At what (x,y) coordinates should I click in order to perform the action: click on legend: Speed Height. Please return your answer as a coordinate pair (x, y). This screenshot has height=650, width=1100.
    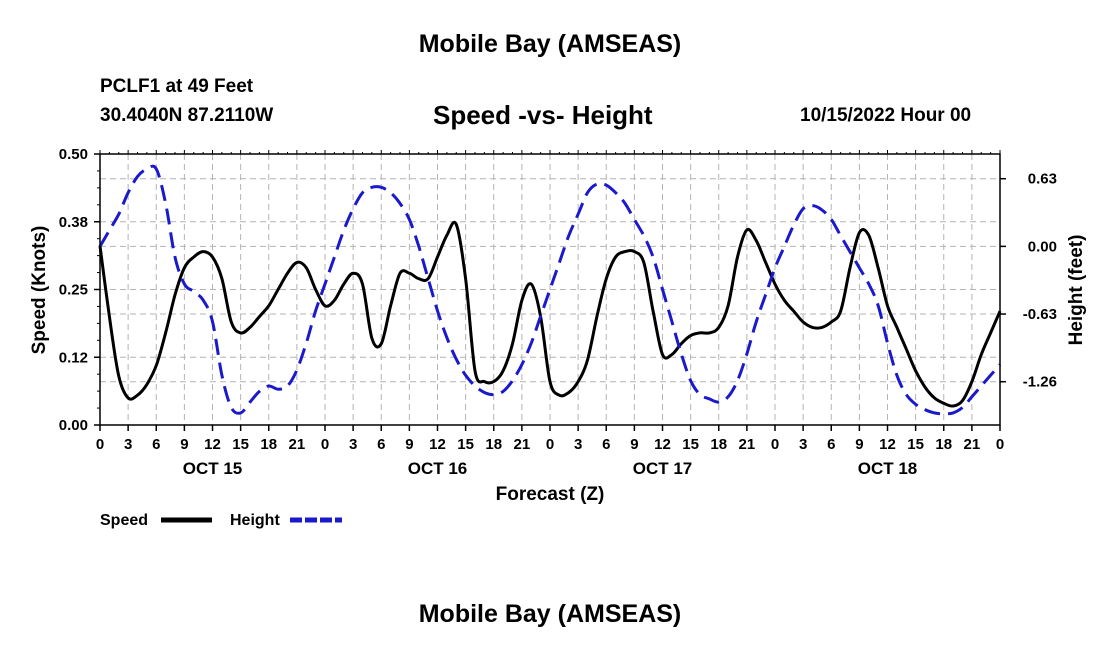
    Looking at the image, I should click on (221, 520).